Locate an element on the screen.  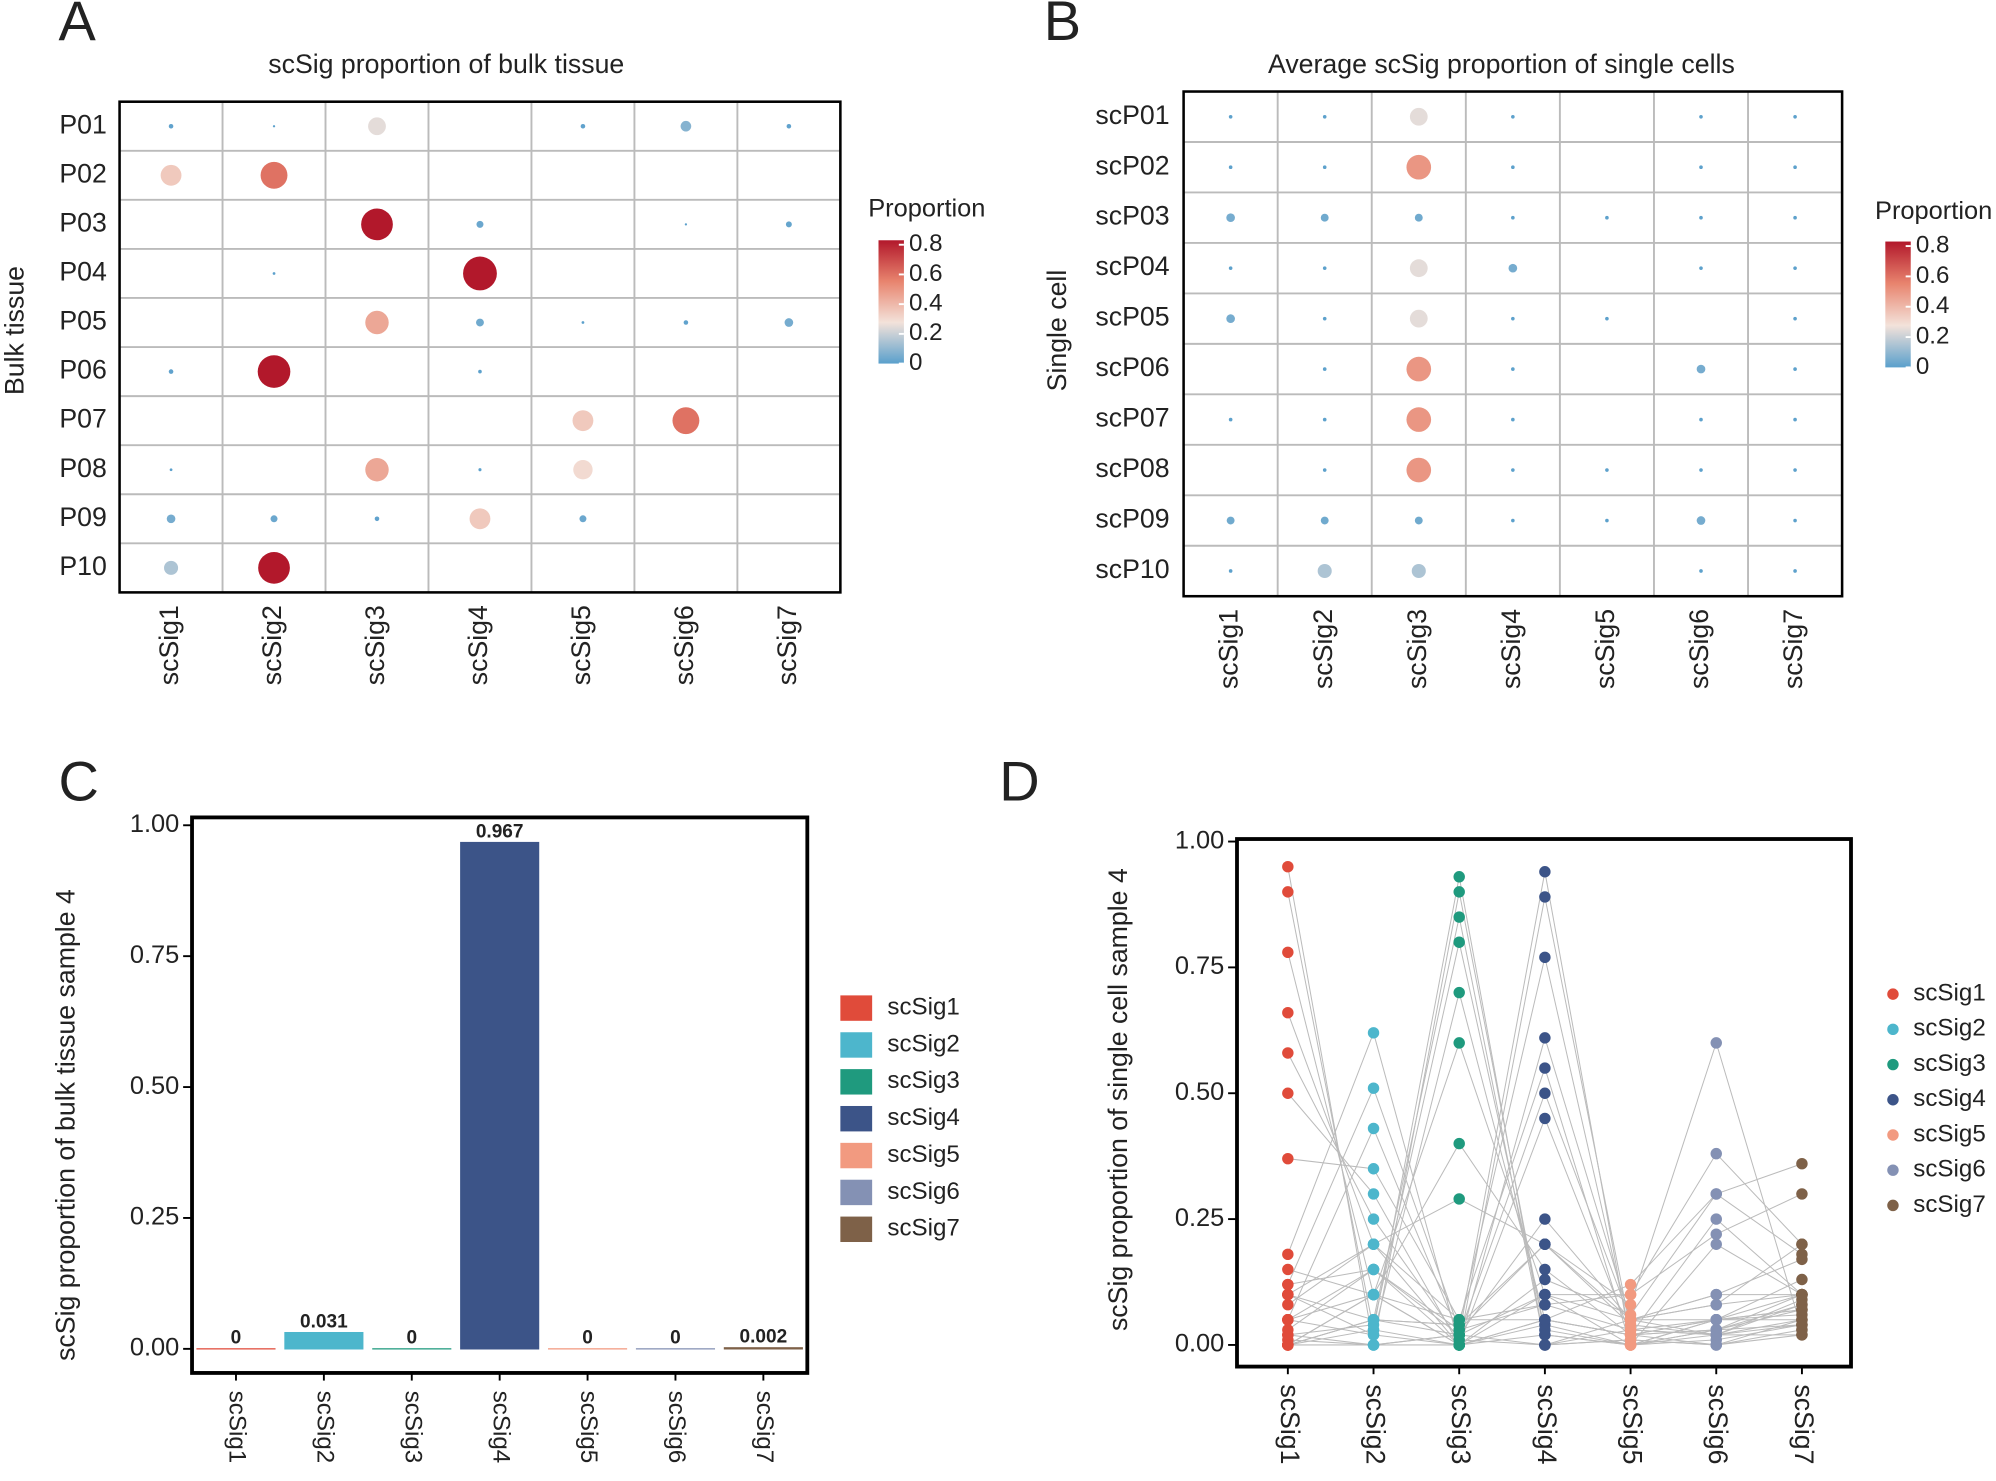
legend-title: Proportion is located at coordinates (926, 208).